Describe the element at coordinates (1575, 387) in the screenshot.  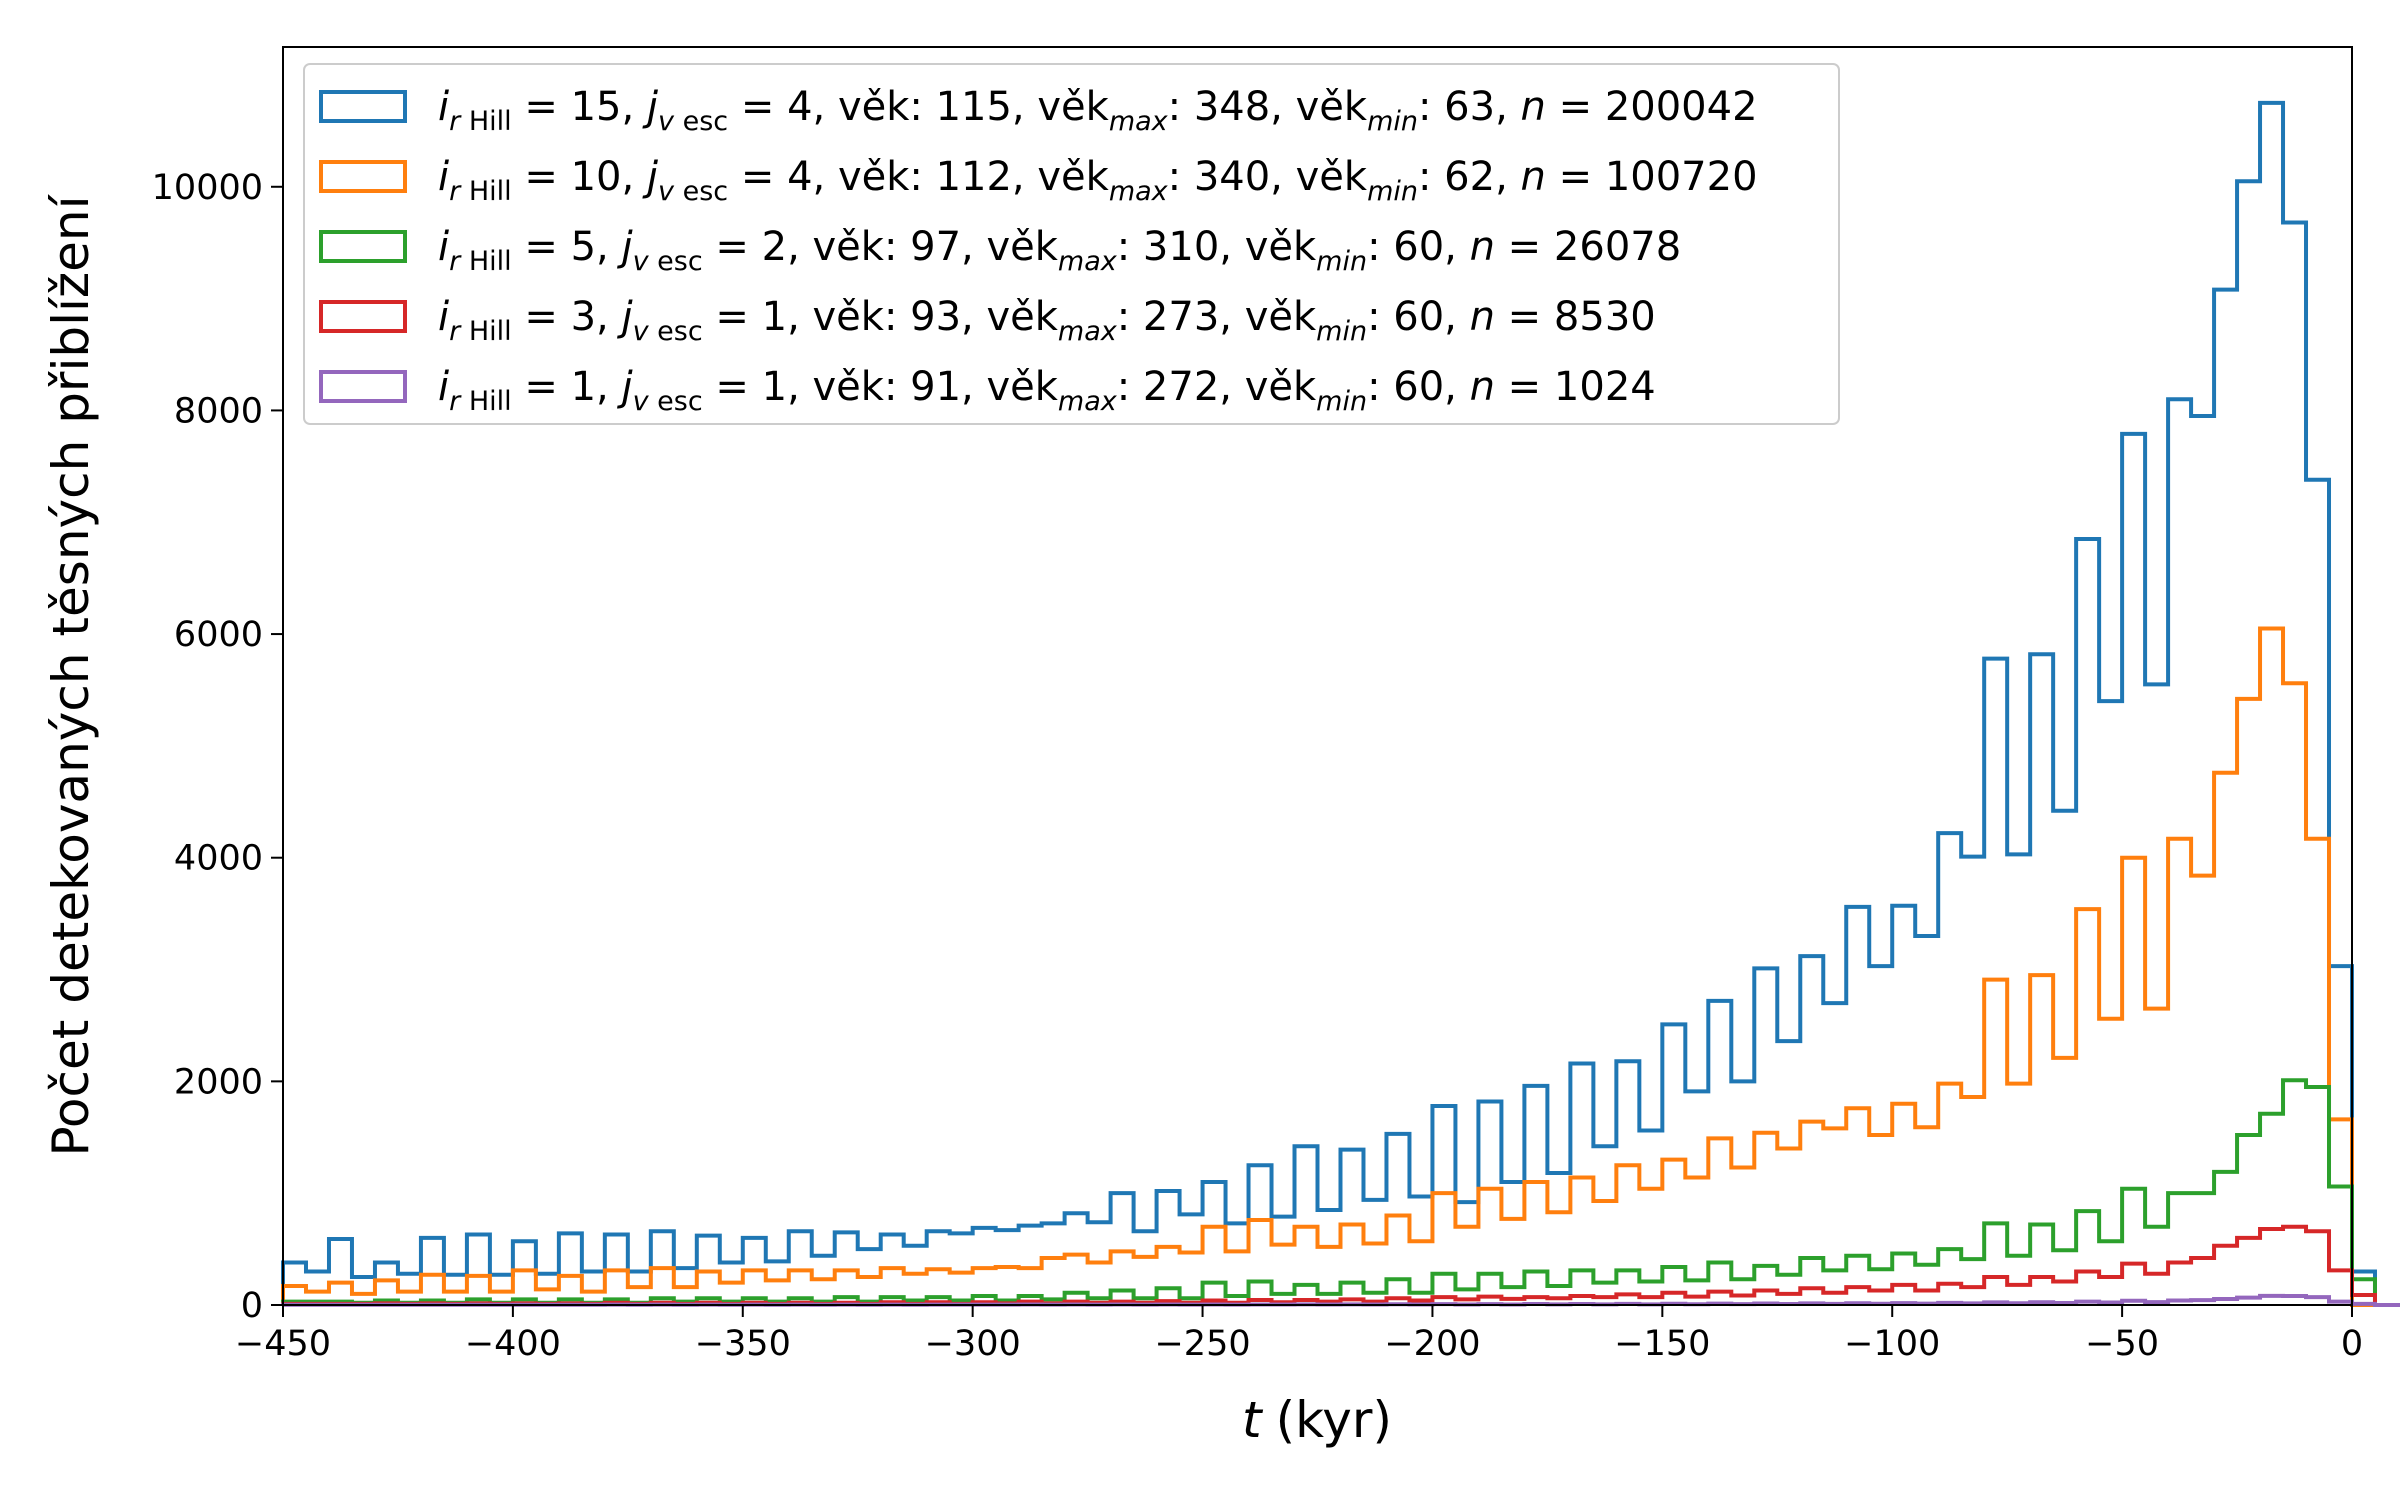
I see `legend-n-value: = 1024` at that location.